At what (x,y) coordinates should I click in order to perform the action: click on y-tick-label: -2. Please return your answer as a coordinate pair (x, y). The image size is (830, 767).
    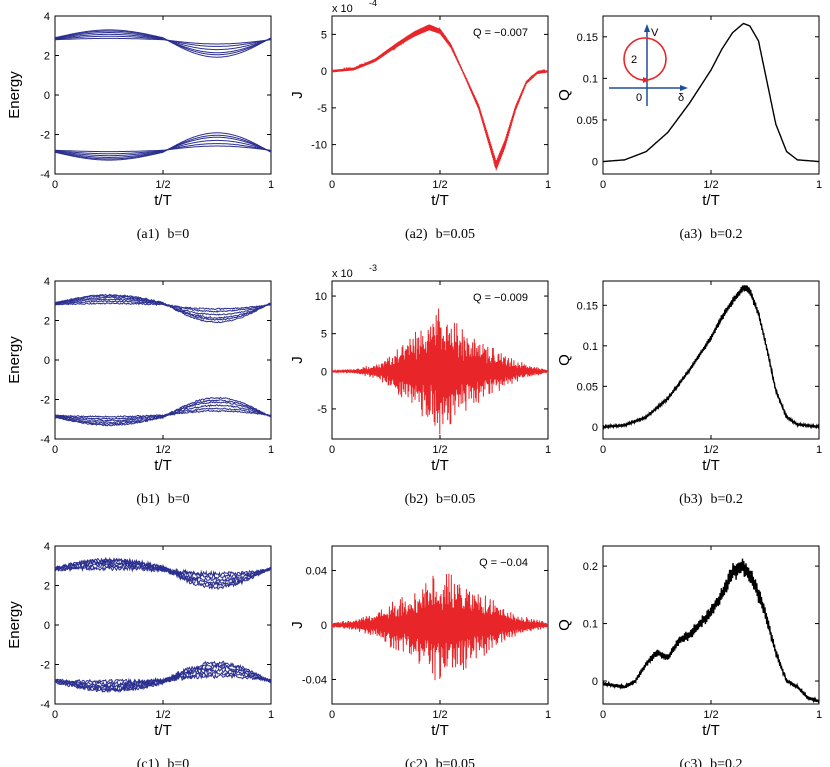
    Looking at the image, I should click on (45, 401).